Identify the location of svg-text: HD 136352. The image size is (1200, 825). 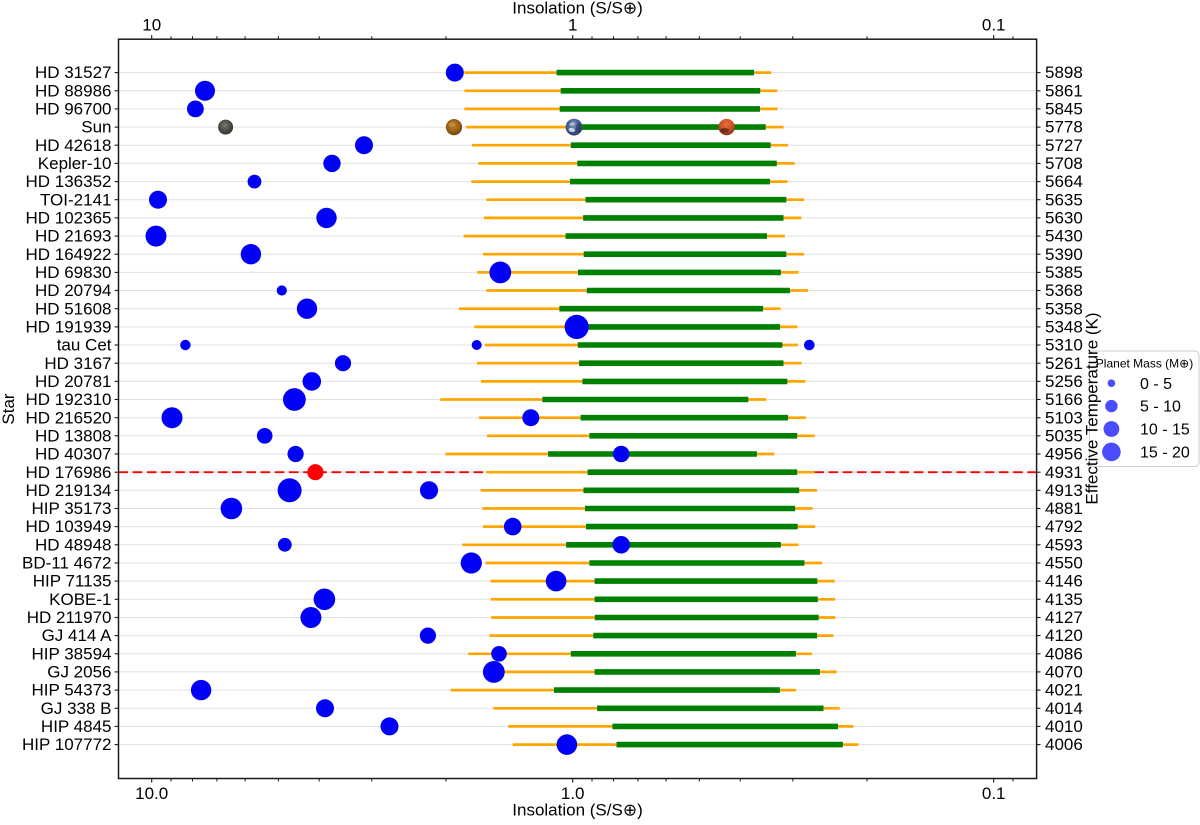
(68, 181).